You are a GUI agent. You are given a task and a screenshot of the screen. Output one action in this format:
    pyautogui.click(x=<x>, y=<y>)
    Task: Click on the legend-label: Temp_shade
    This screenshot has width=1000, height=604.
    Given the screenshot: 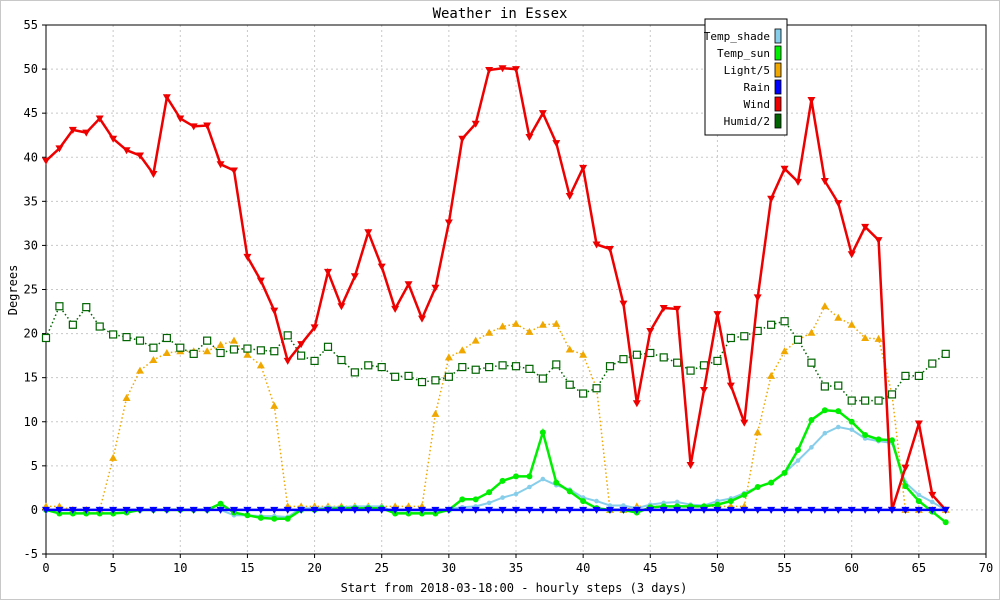 What is the action you would take?
    pyautogui.click(x=737, y=36)
    